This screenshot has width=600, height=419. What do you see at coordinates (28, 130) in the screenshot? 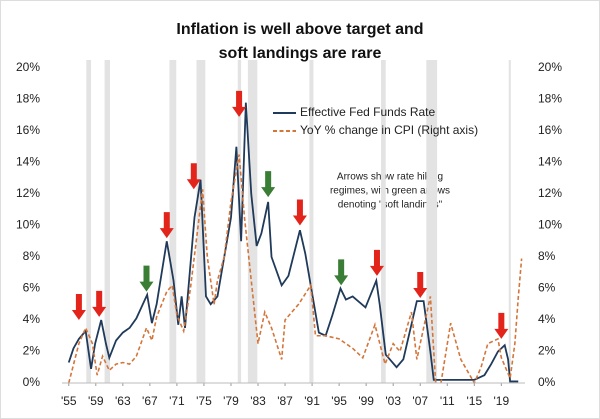
I see `y-tick-label: 16%` at bounding box center [28, 130].